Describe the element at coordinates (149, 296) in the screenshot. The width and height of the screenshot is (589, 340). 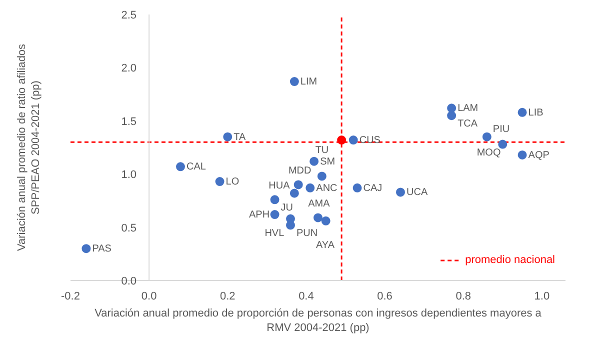
I see `x-tick-label: 0.0` at that location.